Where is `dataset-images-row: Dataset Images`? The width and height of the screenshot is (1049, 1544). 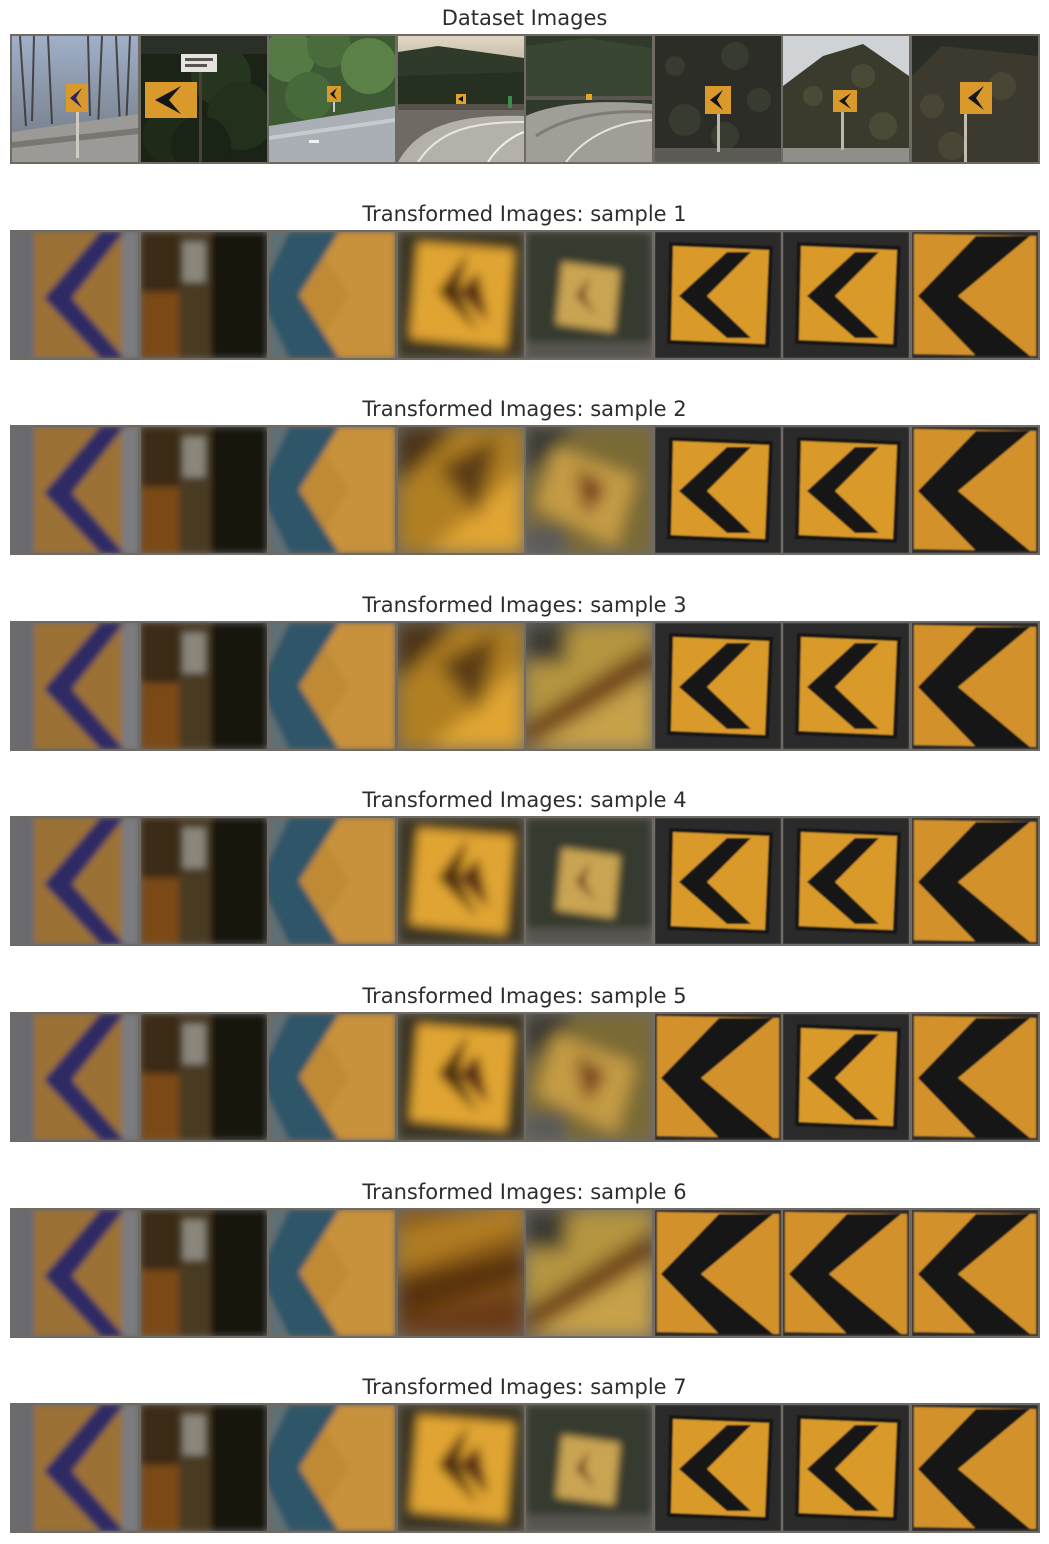
dataset-images-row: Dataset Images is located at coordinates (524, 83).